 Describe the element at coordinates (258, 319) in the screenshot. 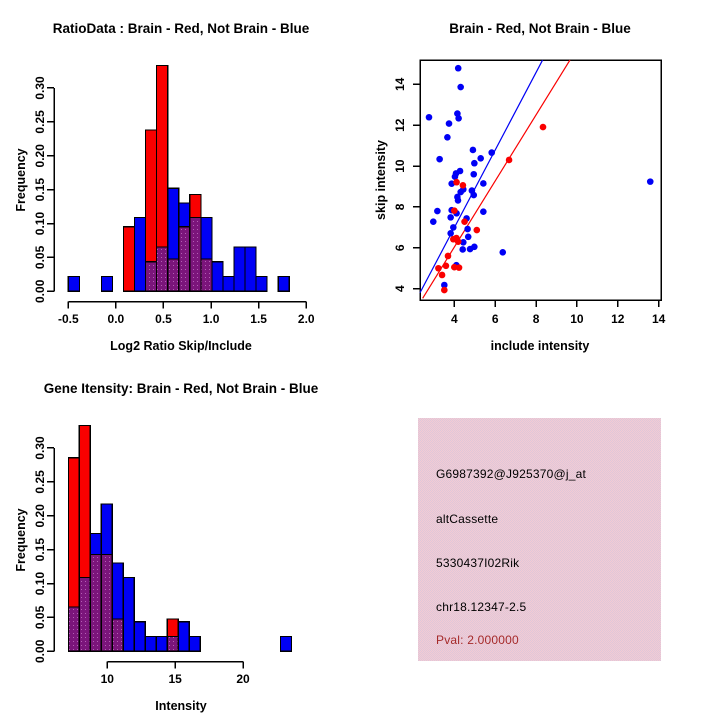

I see `x-tick-label: 1.5` at that location.